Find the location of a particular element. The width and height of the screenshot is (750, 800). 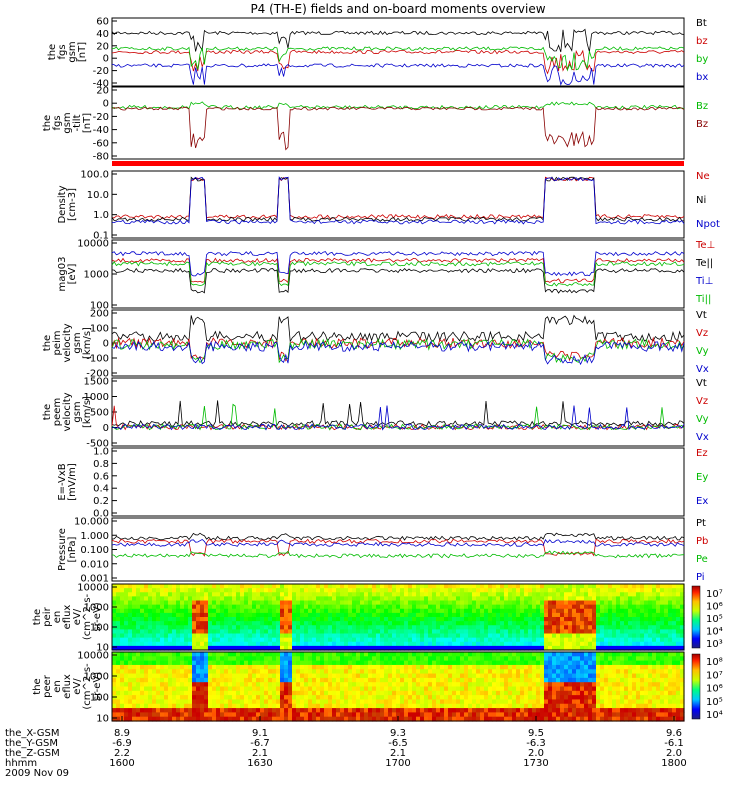

panel-frame is located at coordinates (398, 549).